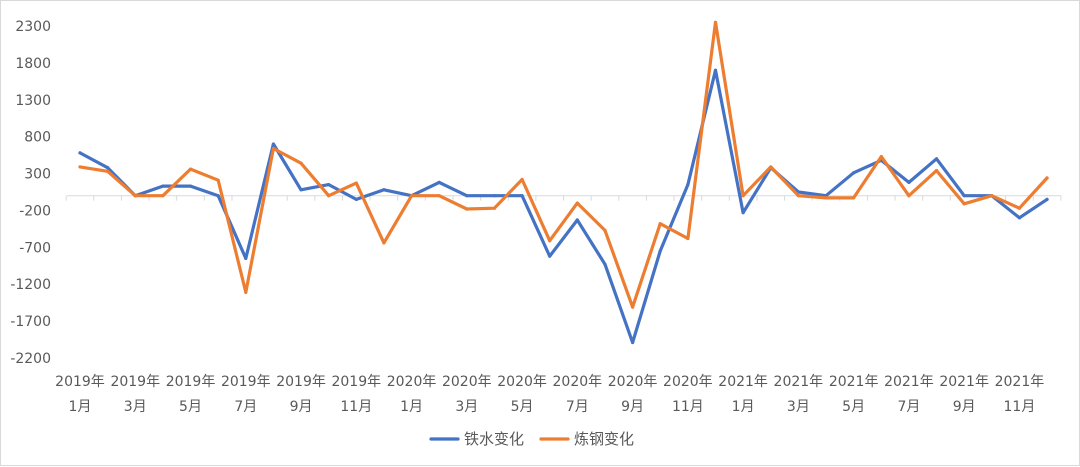 This screenshot has height=467, width=1080. I want to click on y-tick-label: 2300, so click(33, 27).